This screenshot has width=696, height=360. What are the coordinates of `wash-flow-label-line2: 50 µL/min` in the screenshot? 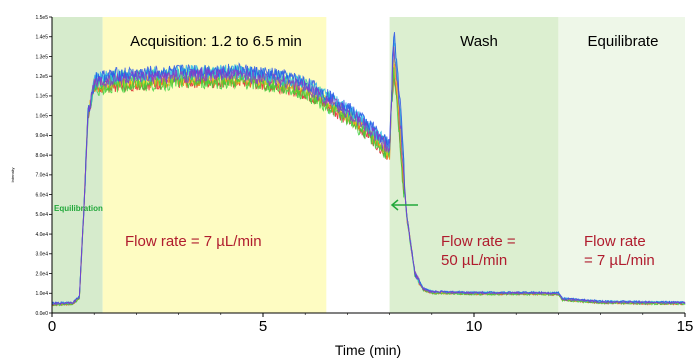 It's located at (474, 260).